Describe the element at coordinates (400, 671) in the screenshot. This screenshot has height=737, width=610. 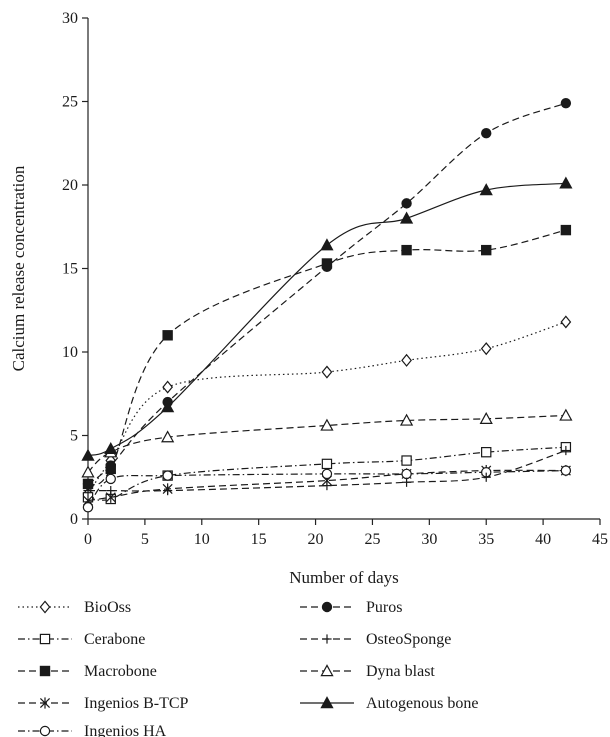
I see `legend-label: Dyna blast` at that location.